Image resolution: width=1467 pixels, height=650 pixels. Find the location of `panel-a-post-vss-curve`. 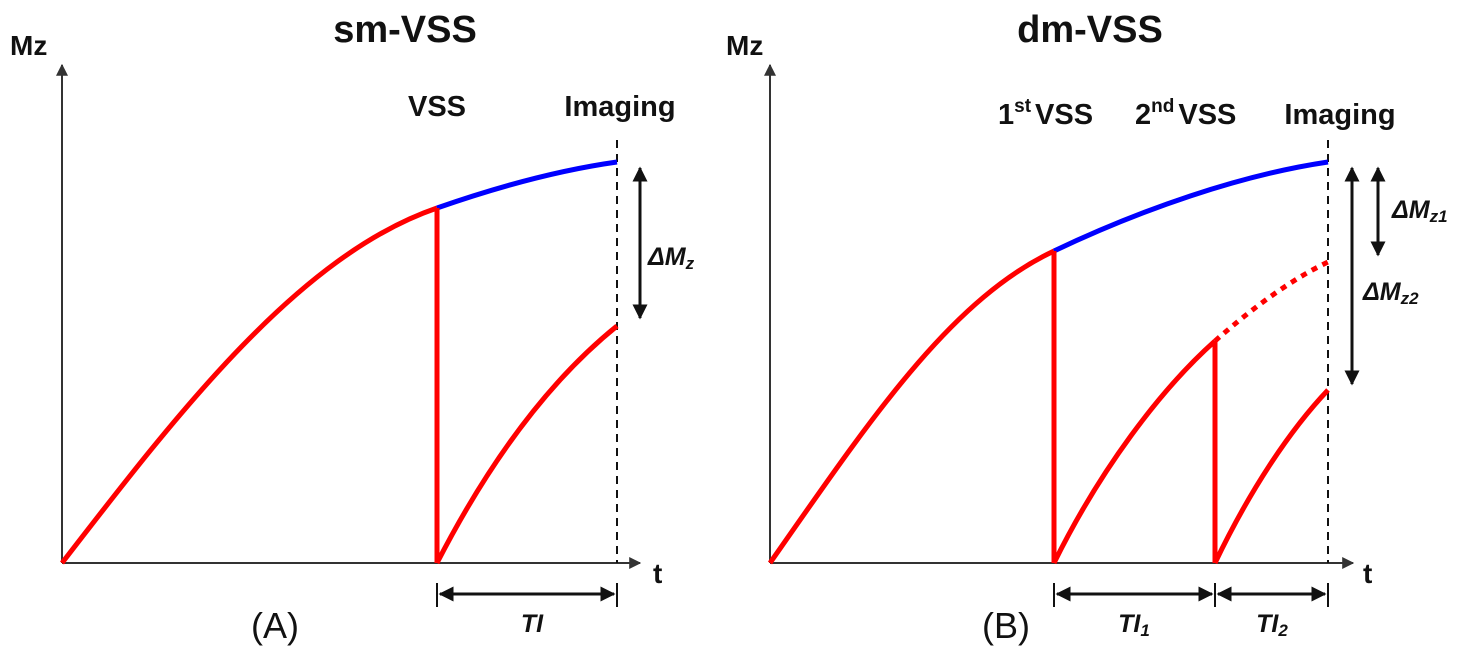

panel-a-post-vss-curve is located at coordinates (526, 444).